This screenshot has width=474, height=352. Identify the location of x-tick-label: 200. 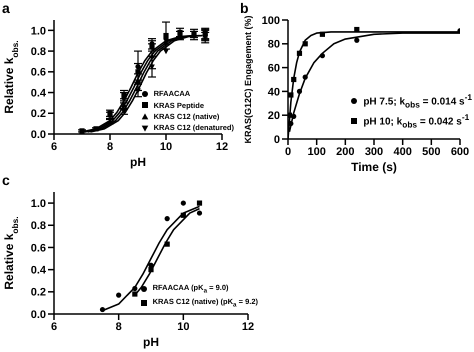
(345, 152).